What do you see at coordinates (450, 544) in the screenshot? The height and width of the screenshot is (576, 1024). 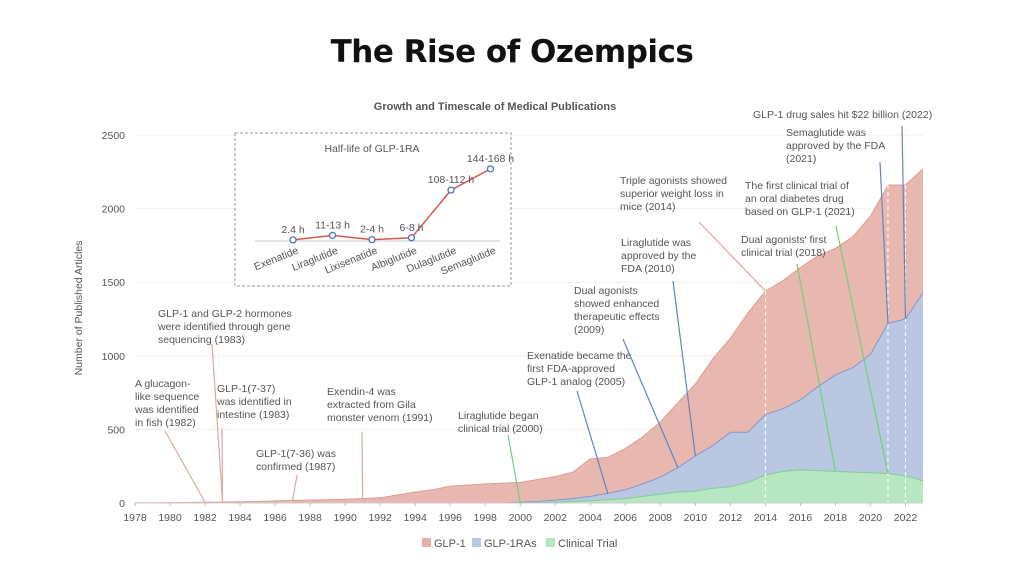 I see `legend-label: GLP-1` at bounding box center [450, 544].